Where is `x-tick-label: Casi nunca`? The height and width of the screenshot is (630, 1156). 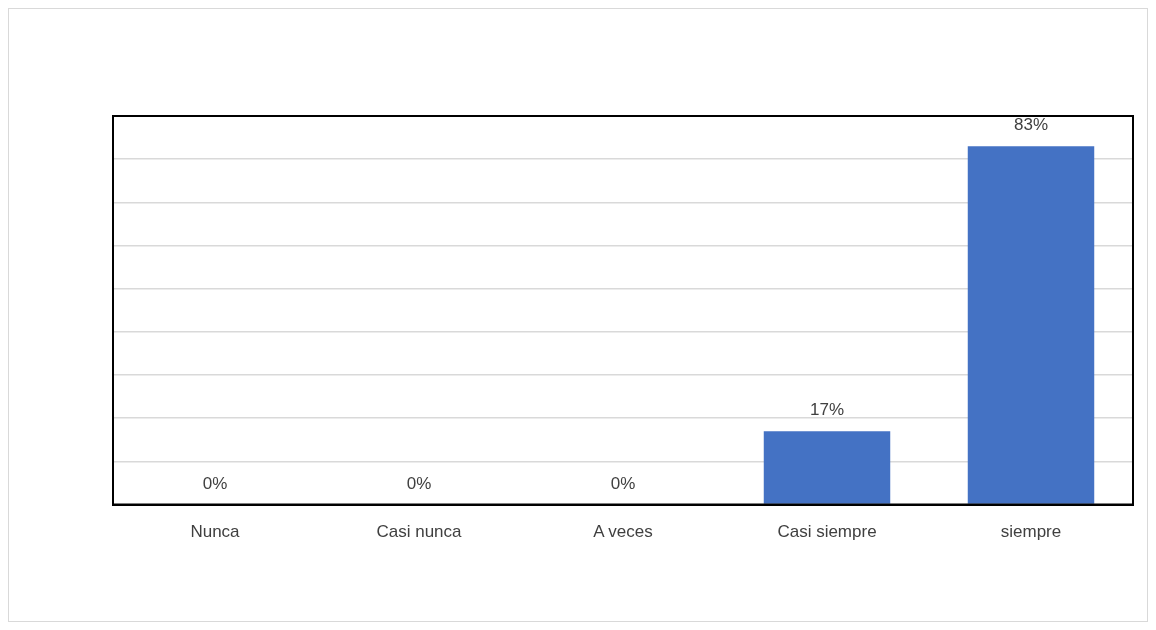 x-tick-label: Casi nunca is located at coordinates (419, 532).